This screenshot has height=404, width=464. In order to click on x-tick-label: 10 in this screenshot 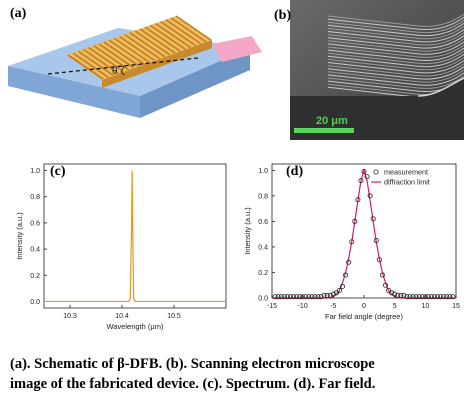, I will do `click(425, 306)`.